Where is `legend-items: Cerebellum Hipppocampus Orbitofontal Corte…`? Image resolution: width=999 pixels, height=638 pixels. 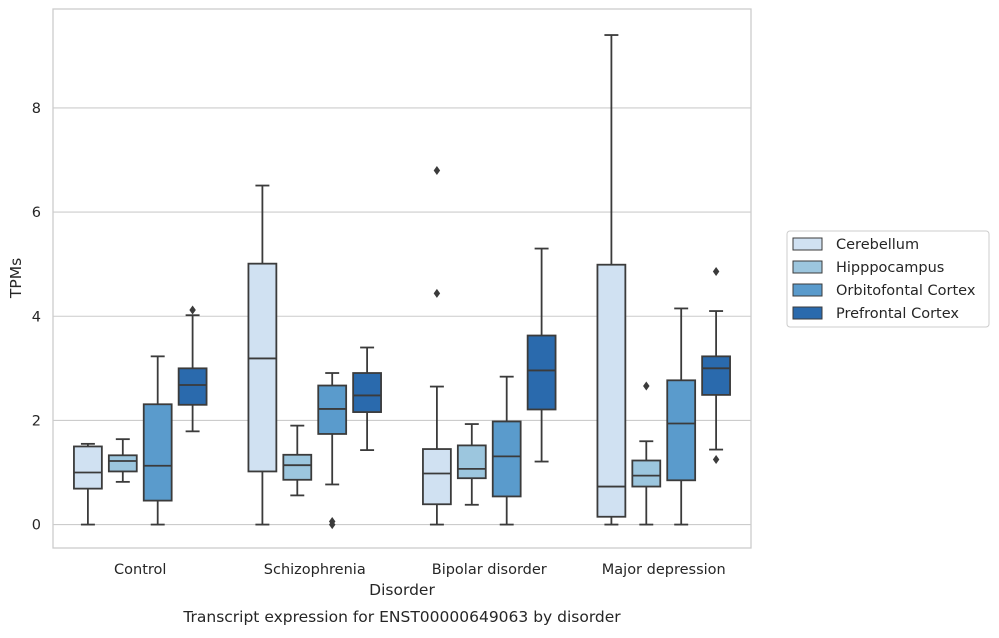
legend-items: Cerebellum Hipppocampus Orbitofontal Corte… is located at coordinates (884, 279).